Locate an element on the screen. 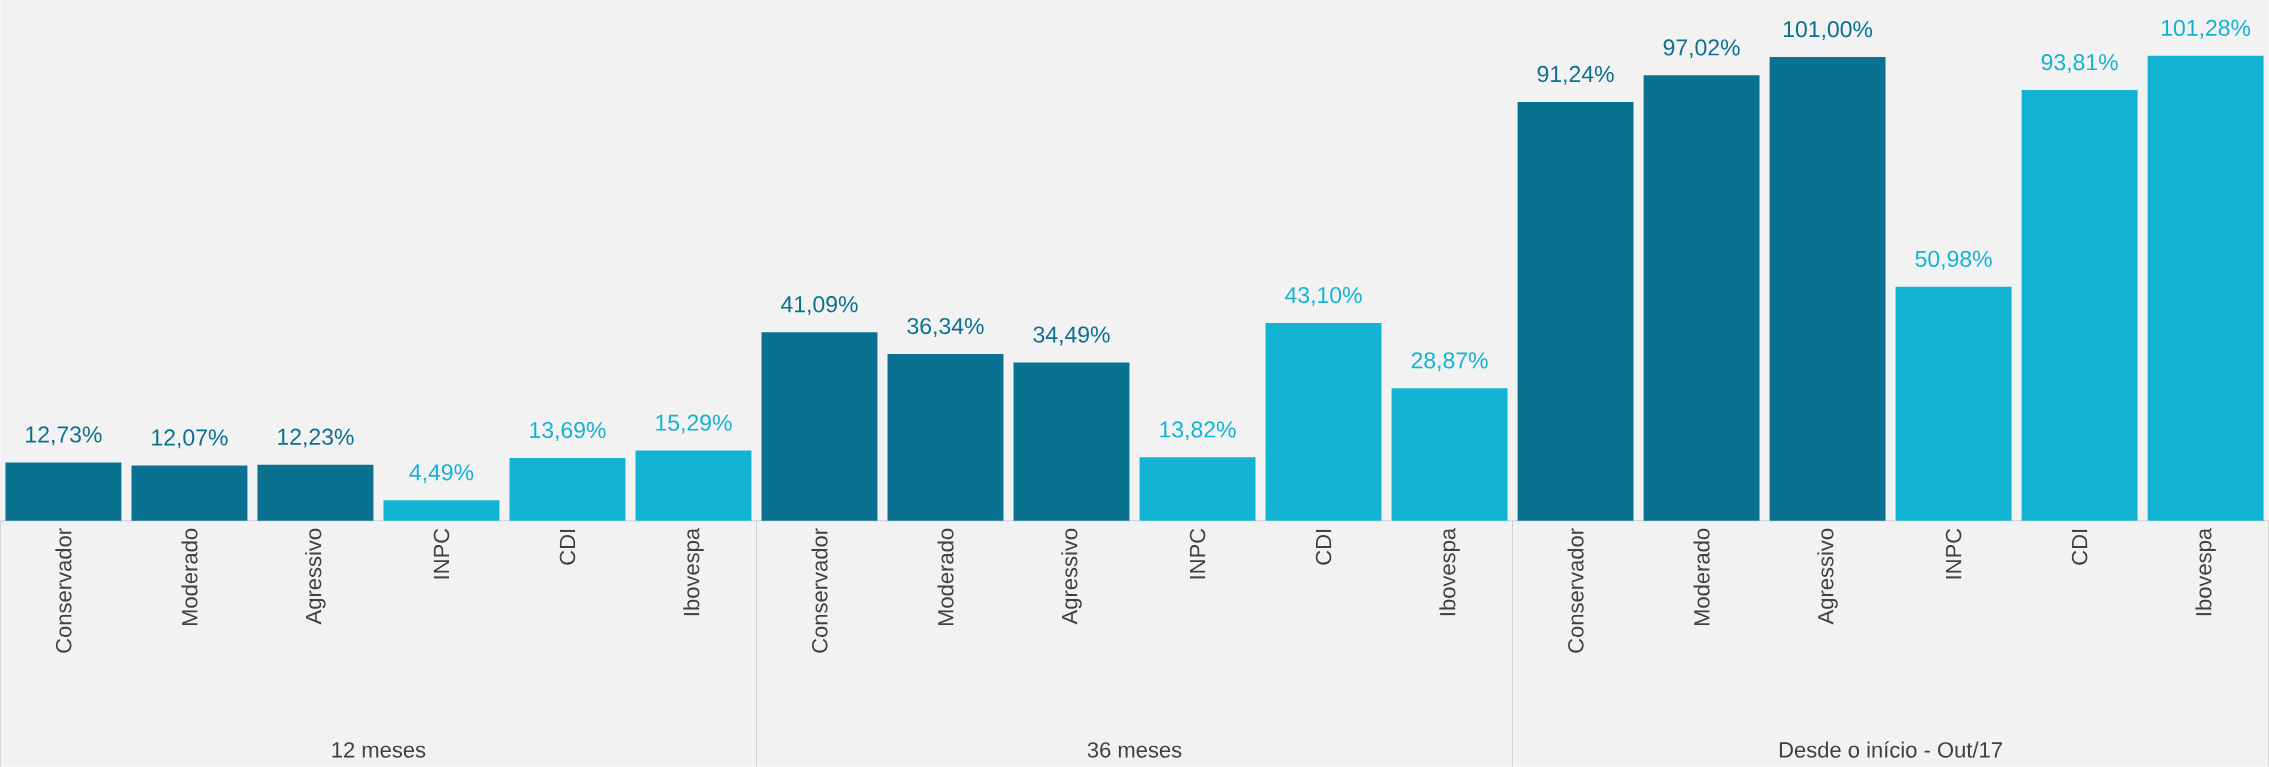  data-label: 13,69% is located at coordinates (568, 431).